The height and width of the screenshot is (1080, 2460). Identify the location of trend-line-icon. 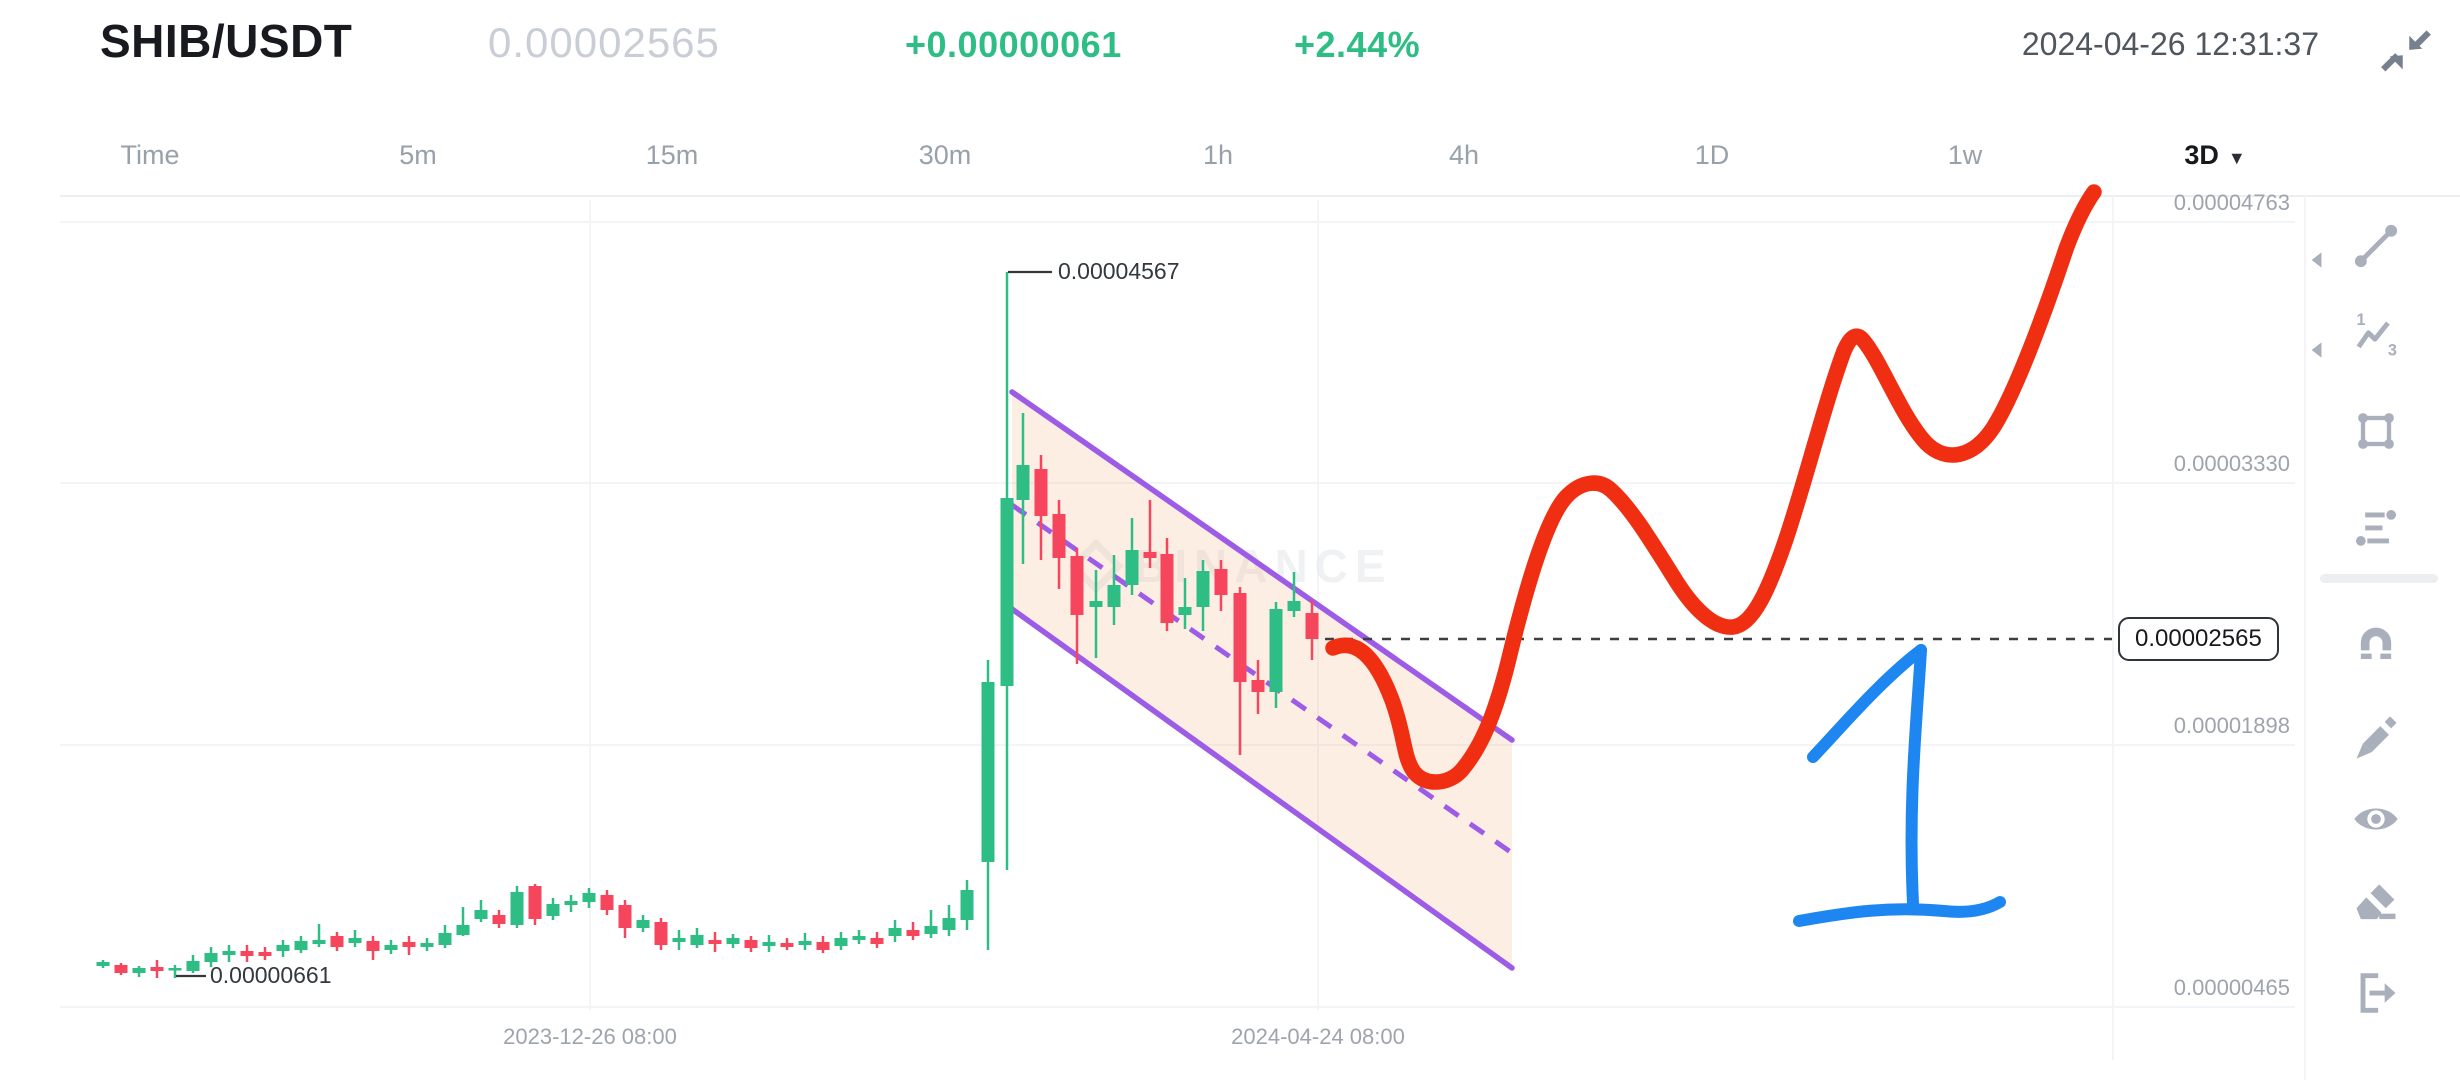
(2376, 246).